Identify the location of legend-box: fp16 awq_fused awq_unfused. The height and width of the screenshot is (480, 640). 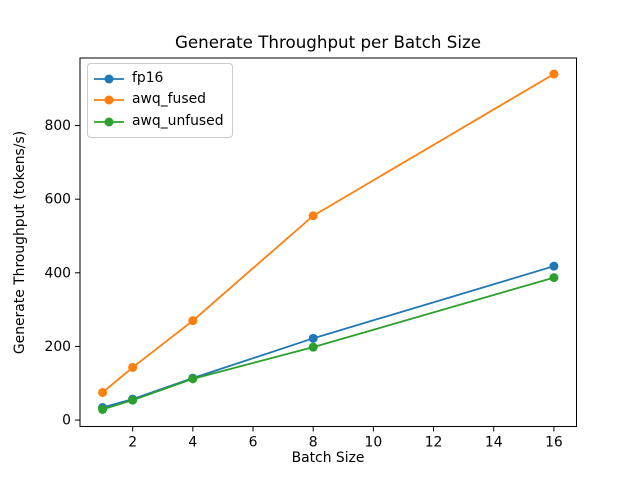
(160, 100).